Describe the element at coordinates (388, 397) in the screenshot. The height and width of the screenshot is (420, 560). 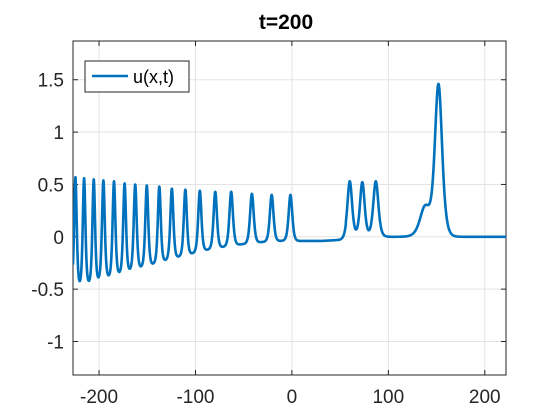
I see `x-tick-label: 100` at that location.